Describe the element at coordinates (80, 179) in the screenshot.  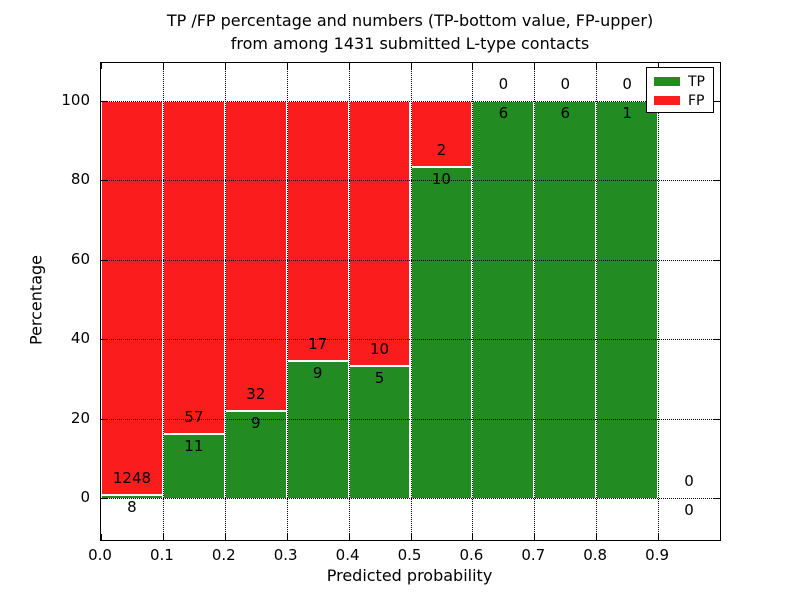
I see `y-tick-label: 80` at that location.